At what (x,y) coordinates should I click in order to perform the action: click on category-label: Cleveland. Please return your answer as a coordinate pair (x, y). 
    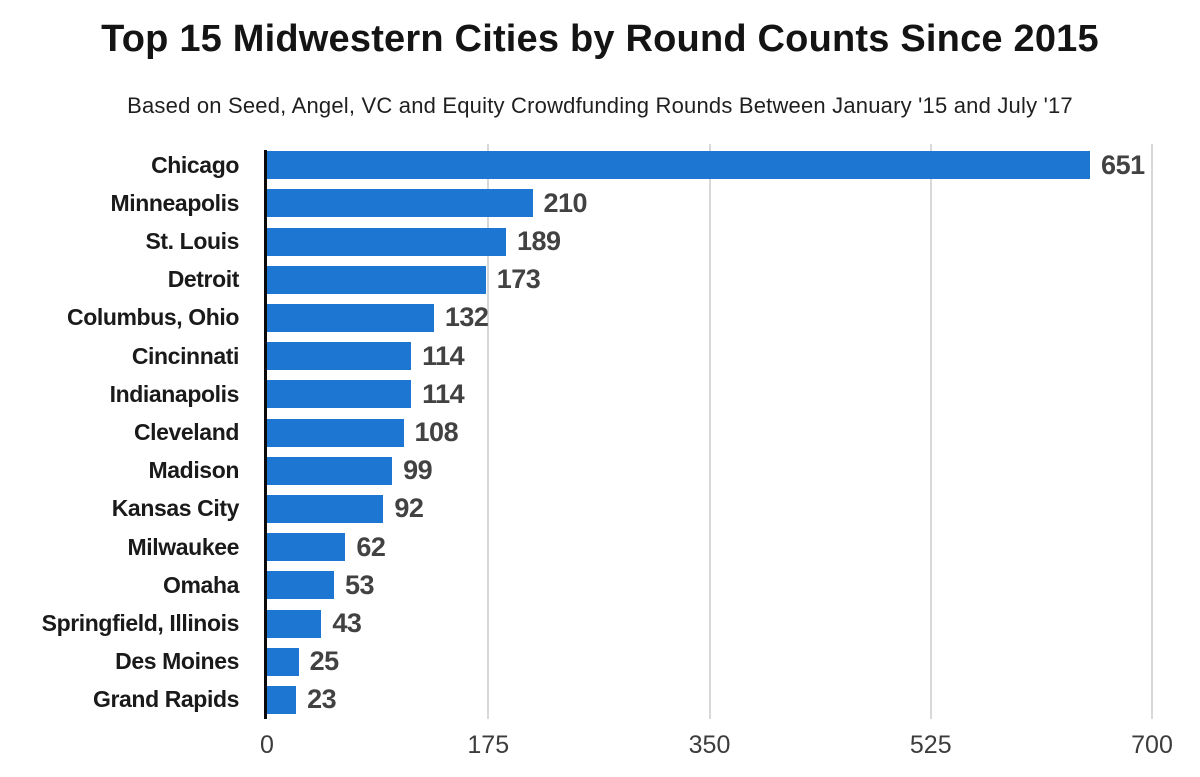
    Looking at the image, I should click on (186, 432).